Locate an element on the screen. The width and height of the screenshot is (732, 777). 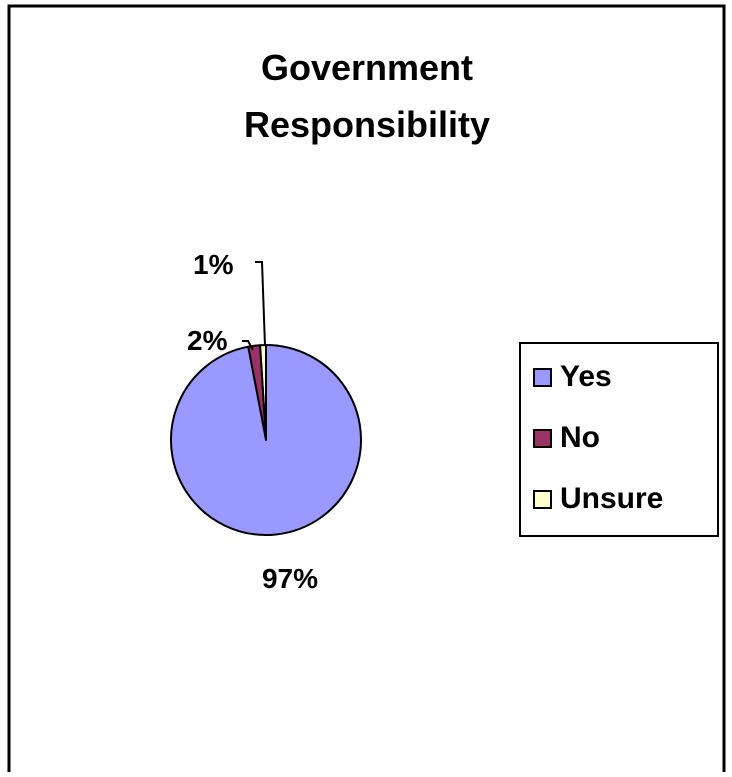
data-label-unsure: 1% is located at coordinates (213, 264).